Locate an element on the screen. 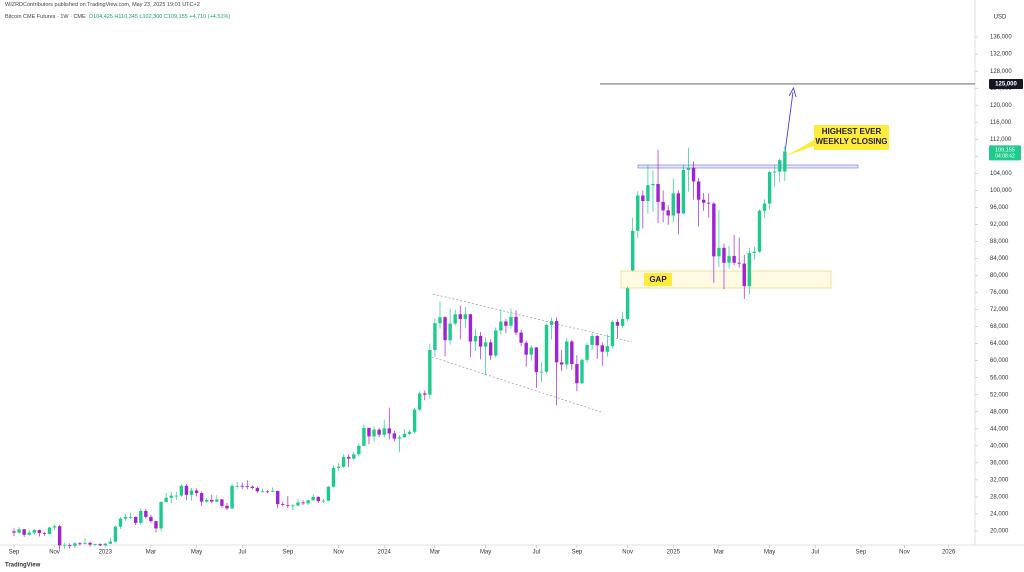 The height and width of the screenshot is (572, 1024). y-tick-label: 48,000 is located at coordinates (999, 412).